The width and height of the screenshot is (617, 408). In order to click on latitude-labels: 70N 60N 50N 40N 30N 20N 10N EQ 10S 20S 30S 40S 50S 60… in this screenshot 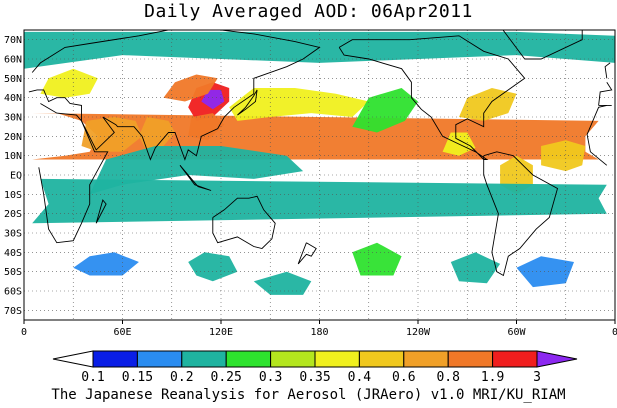, I will do `click(13, 176)`.